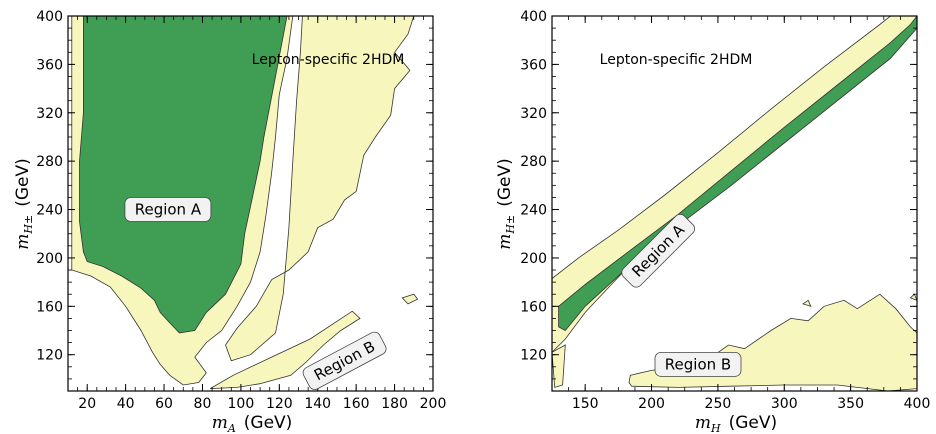  What do you see at coordinates (585, 404) in the screenshot?
I see `x-tick-label: 150` at bounding box center [585, 404].